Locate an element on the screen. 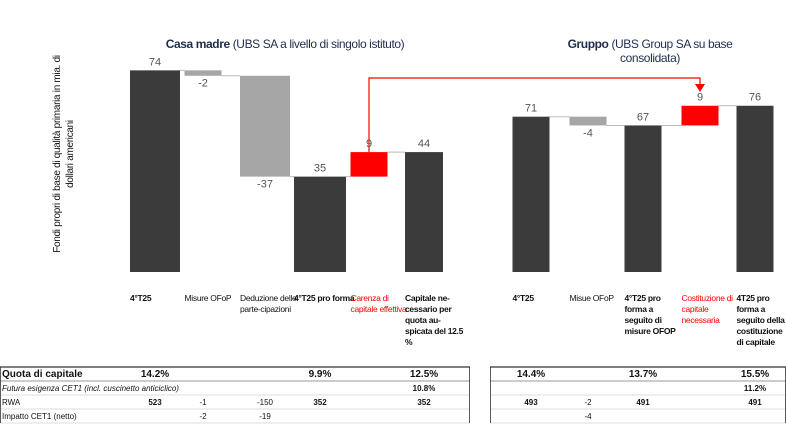  value-label: 76 is located at coordinates (755, 98).